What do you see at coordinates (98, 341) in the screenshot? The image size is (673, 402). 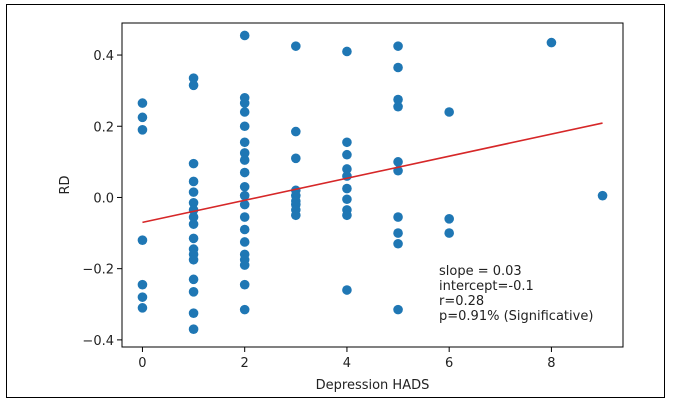 I see `y-tick-label: −0.4` at bounding box center [98, 341].